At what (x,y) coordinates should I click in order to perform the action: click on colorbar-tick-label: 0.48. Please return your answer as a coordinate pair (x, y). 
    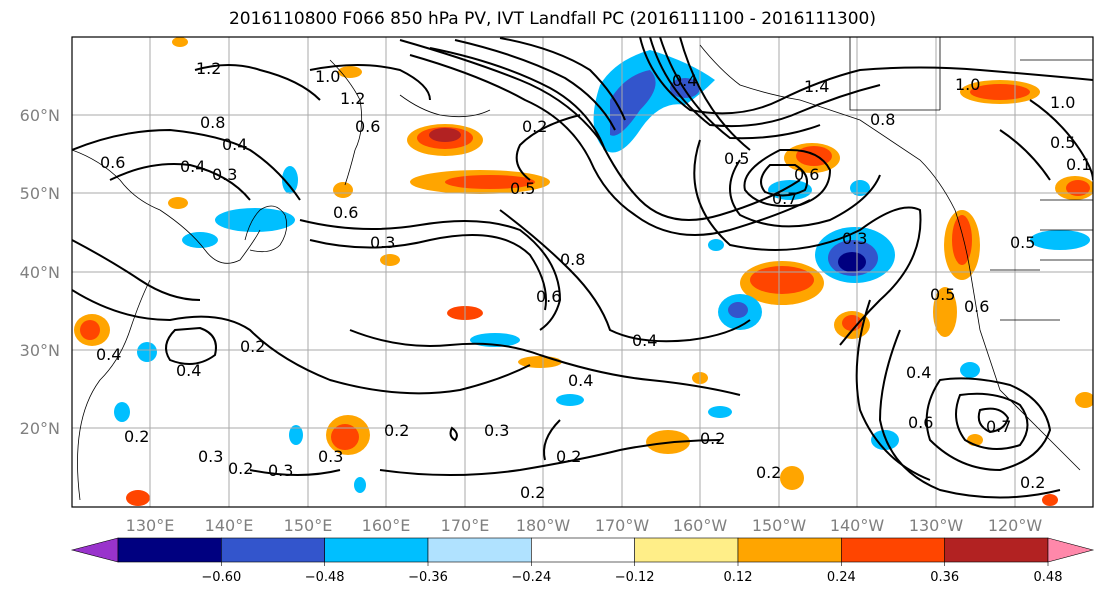
    Looking at the image, I should click on (1048, 577).